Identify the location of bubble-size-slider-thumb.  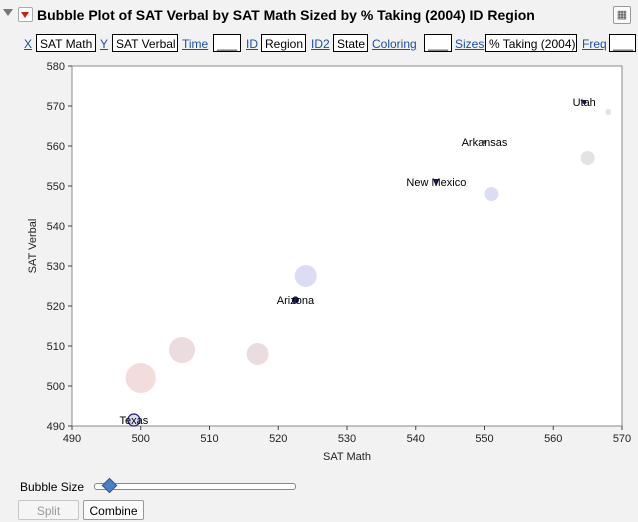
(109, 485).